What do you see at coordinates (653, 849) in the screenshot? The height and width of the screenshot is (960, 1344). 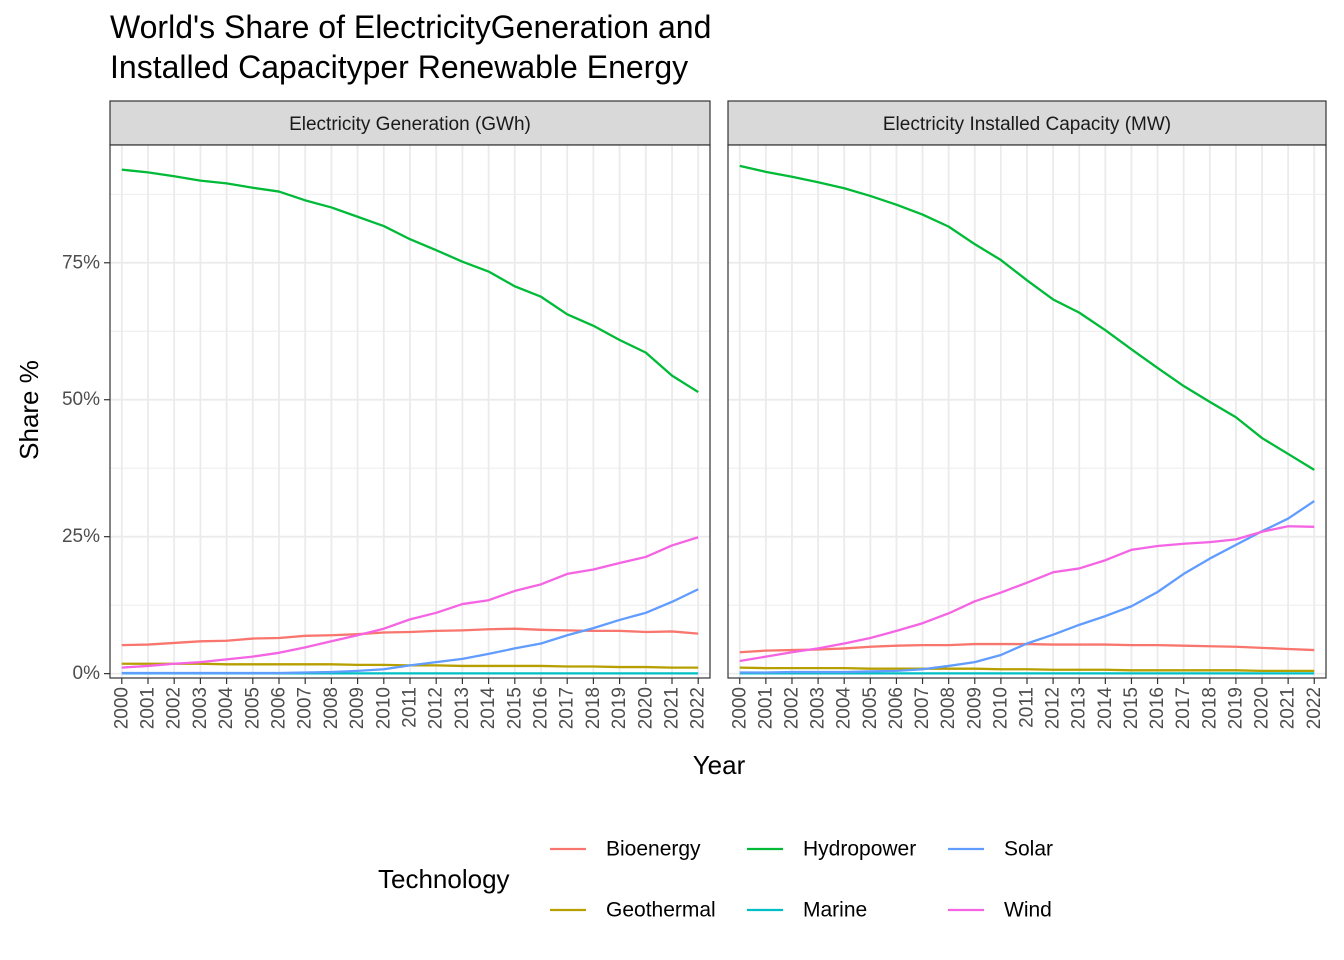 I see `legend-label: Bioenergy` at bounding box center [653, 849].